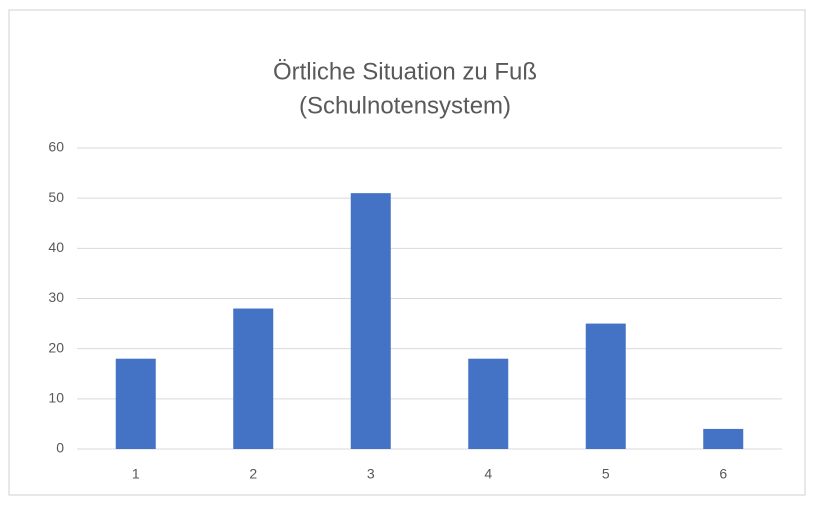 The image size is (813, 510). Describe the element at coordinates (136, 474) in the screenshot. I see `x-tick-label: 1` at that location.